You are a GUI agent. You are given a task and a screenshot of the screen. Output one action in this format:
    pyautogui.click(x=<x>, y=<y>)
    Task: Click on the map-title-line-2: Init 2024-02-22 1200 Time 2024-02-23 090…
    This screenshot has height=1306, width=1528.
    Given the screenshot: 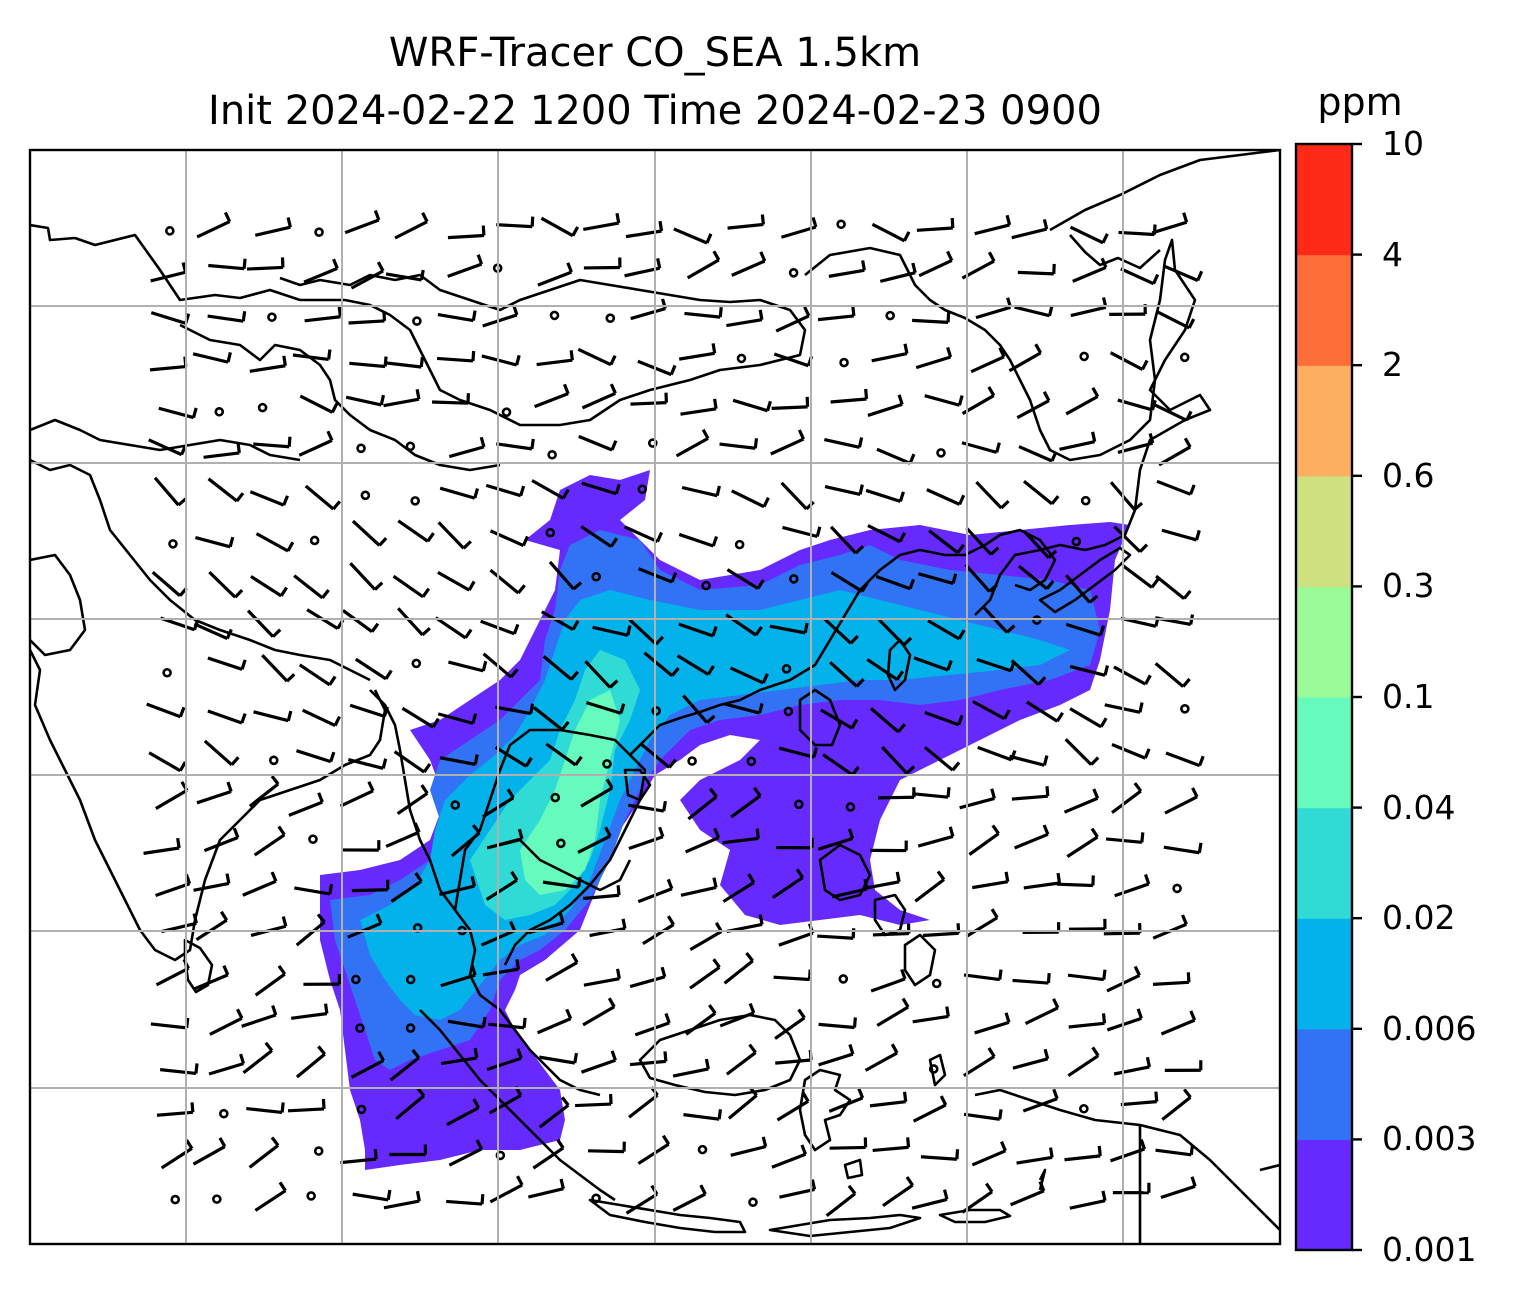 What is the action you would take?
    pyautogui.click(x=655, y=111)
    